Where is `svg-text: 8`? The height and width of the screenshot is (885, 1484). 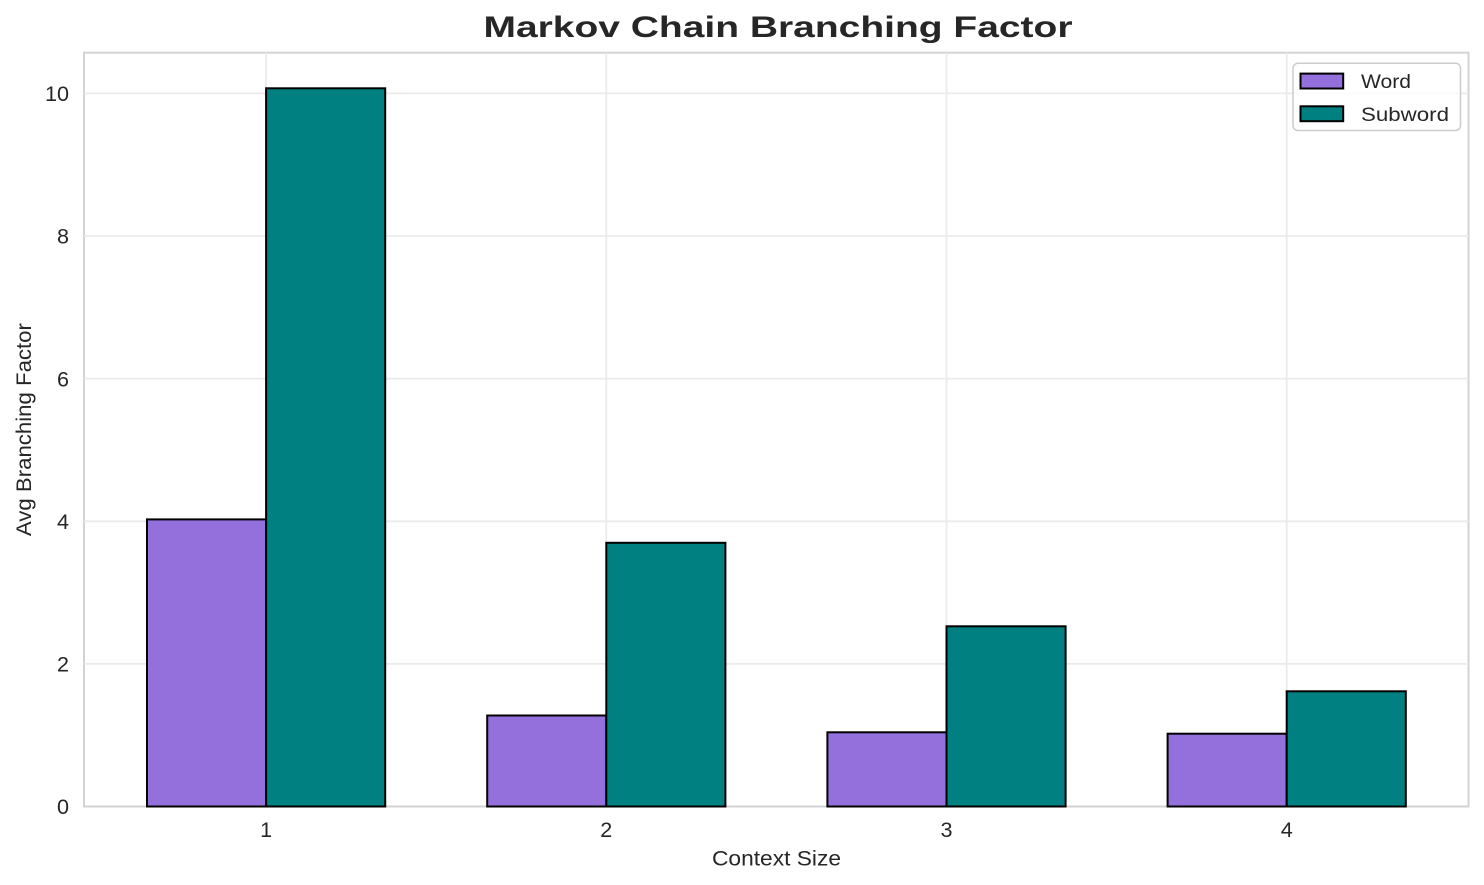 svg-text: 8 is located at coordinates (63, 236).